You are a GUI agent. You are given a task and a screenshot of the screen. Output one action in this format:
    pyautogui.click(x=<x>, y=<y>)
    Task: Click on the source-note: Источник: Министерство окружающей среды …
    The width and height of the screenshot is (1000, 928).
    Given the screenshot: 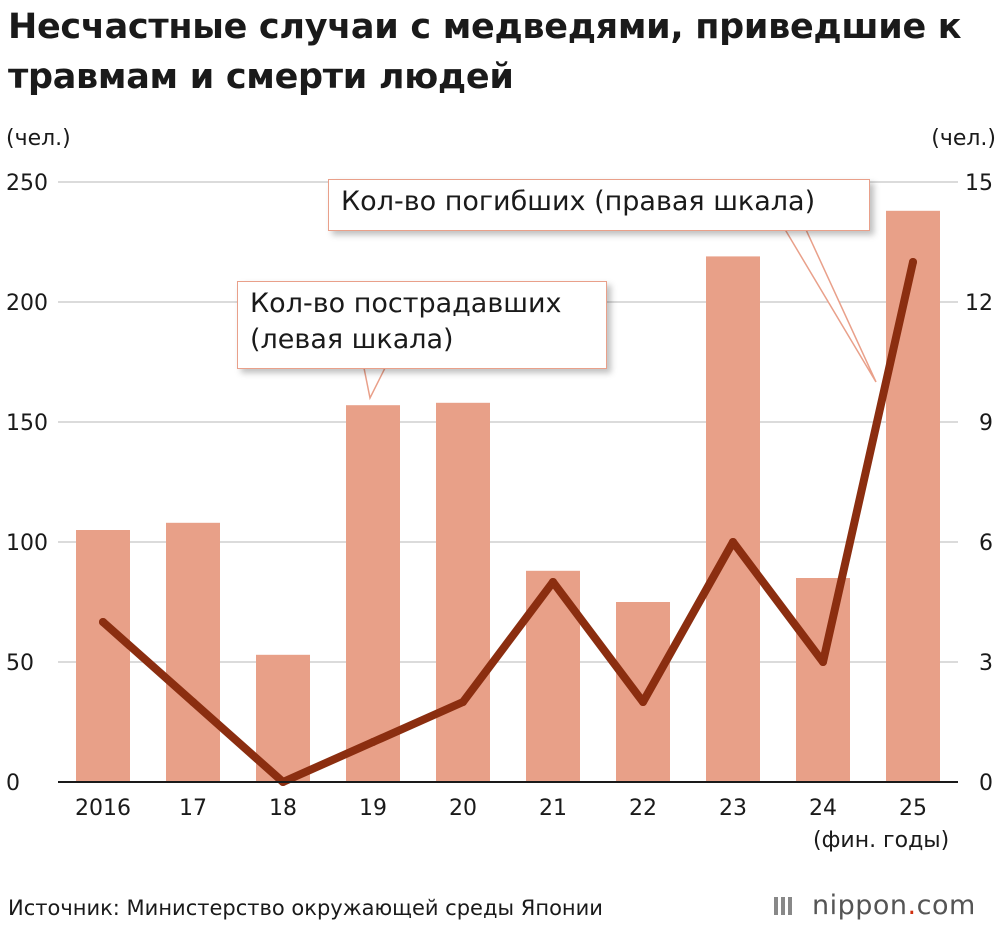 What is the action you would take?
    pyautogui.click(x=305, y=908)
    